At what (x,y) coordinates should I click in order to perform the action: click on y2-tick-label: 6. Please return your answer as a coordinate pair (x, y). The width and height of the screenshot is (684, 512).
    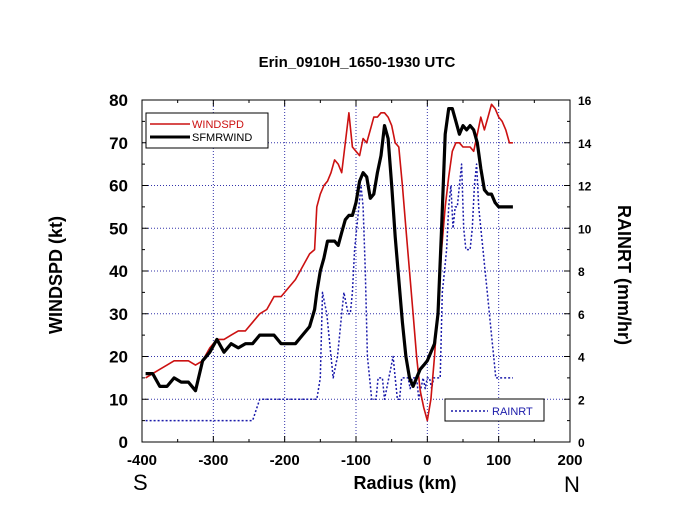
    Looking at the image, I should click on (581, 315).